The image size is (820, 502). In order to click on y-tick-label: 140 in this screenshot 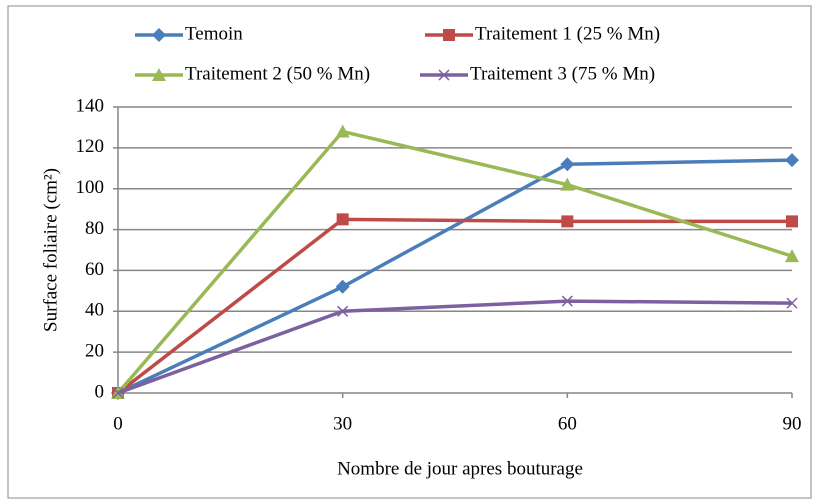, I will do `click(90, 105)`.